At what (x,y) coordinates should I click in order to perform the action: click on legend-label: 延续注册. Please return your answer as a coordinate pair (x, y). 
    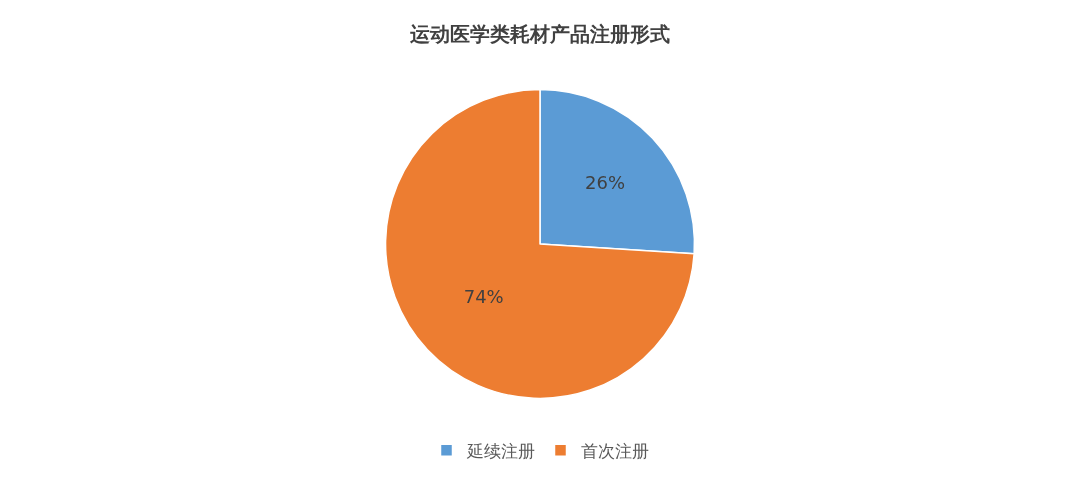
    Looking at the image, I should click on (500, 450).